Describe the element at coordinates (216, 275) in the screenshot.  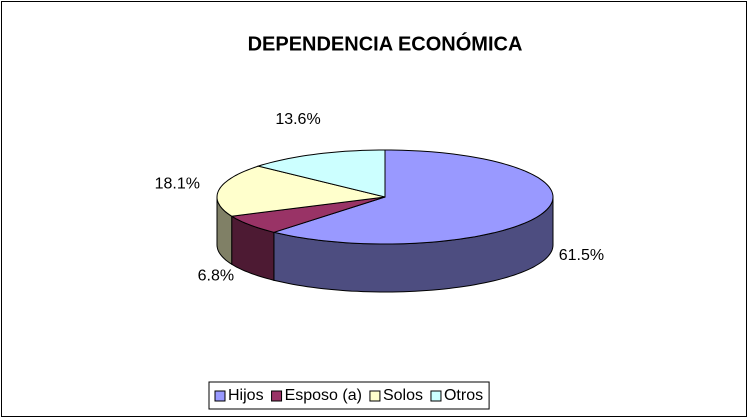
I see `data-label: 6.8%` at that location.